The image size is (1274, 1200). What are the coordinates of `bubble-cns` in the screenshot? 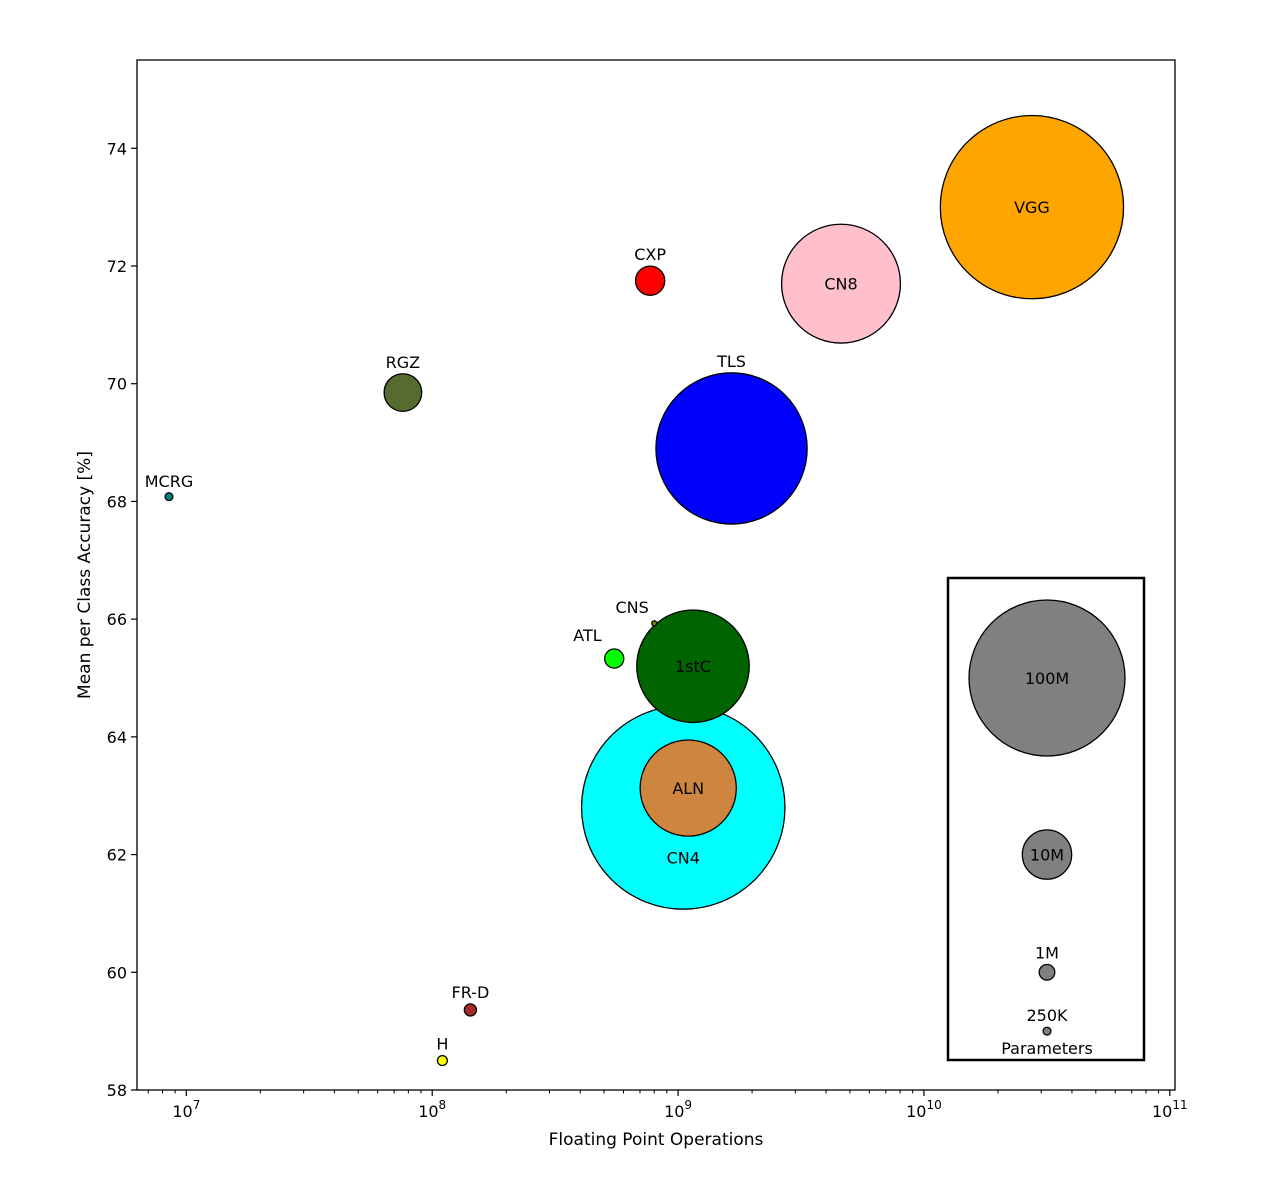 It's located at (654, 623).